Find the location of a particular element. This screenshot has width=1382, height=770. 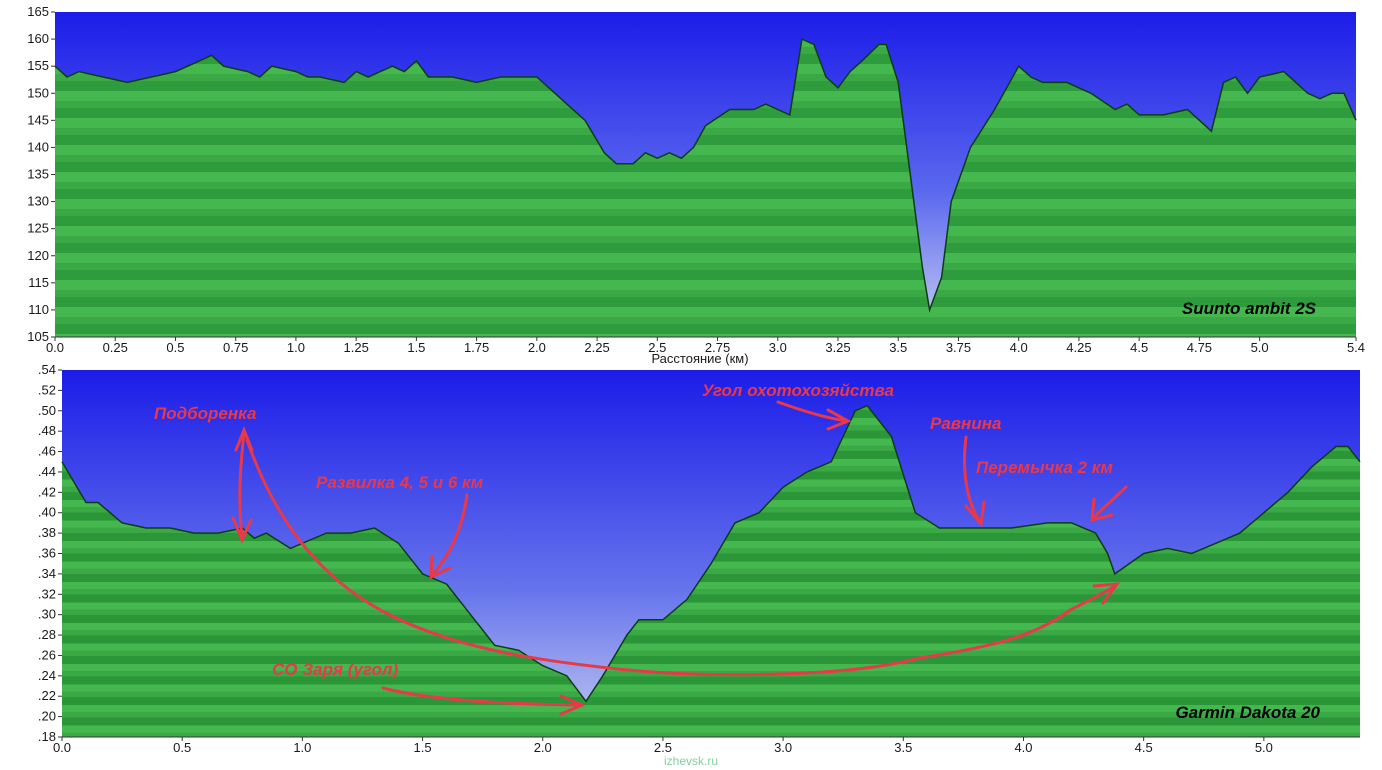

y-tick-label: 110 is located at coordinates (38, 309).